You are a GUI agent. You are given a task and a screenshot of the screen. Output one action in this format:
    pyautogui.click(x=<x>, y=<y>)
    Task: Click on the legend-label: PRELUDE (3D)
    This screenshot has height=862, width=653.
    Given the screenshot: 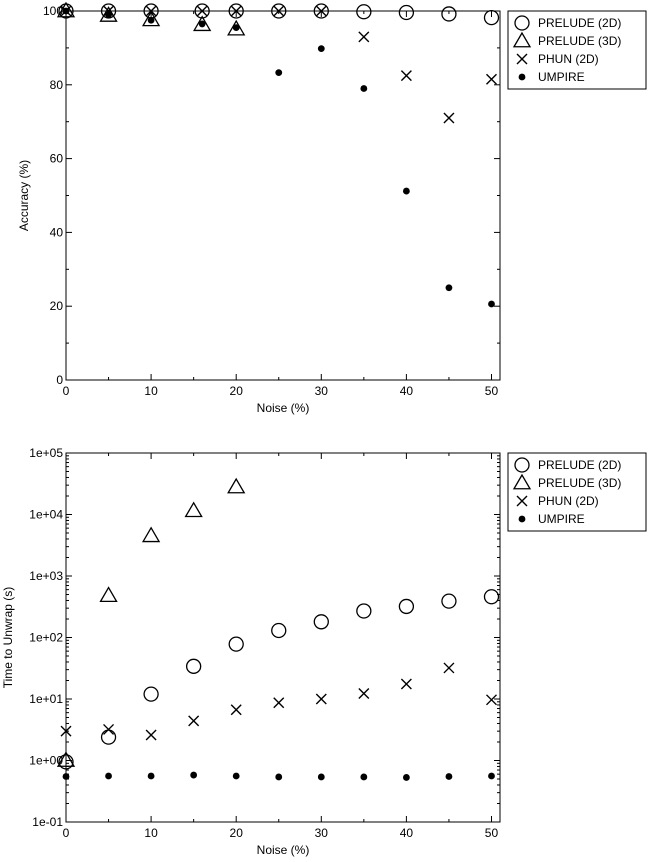 What is the action you would take?
    pyautogui.click(x=579, y=41)
    